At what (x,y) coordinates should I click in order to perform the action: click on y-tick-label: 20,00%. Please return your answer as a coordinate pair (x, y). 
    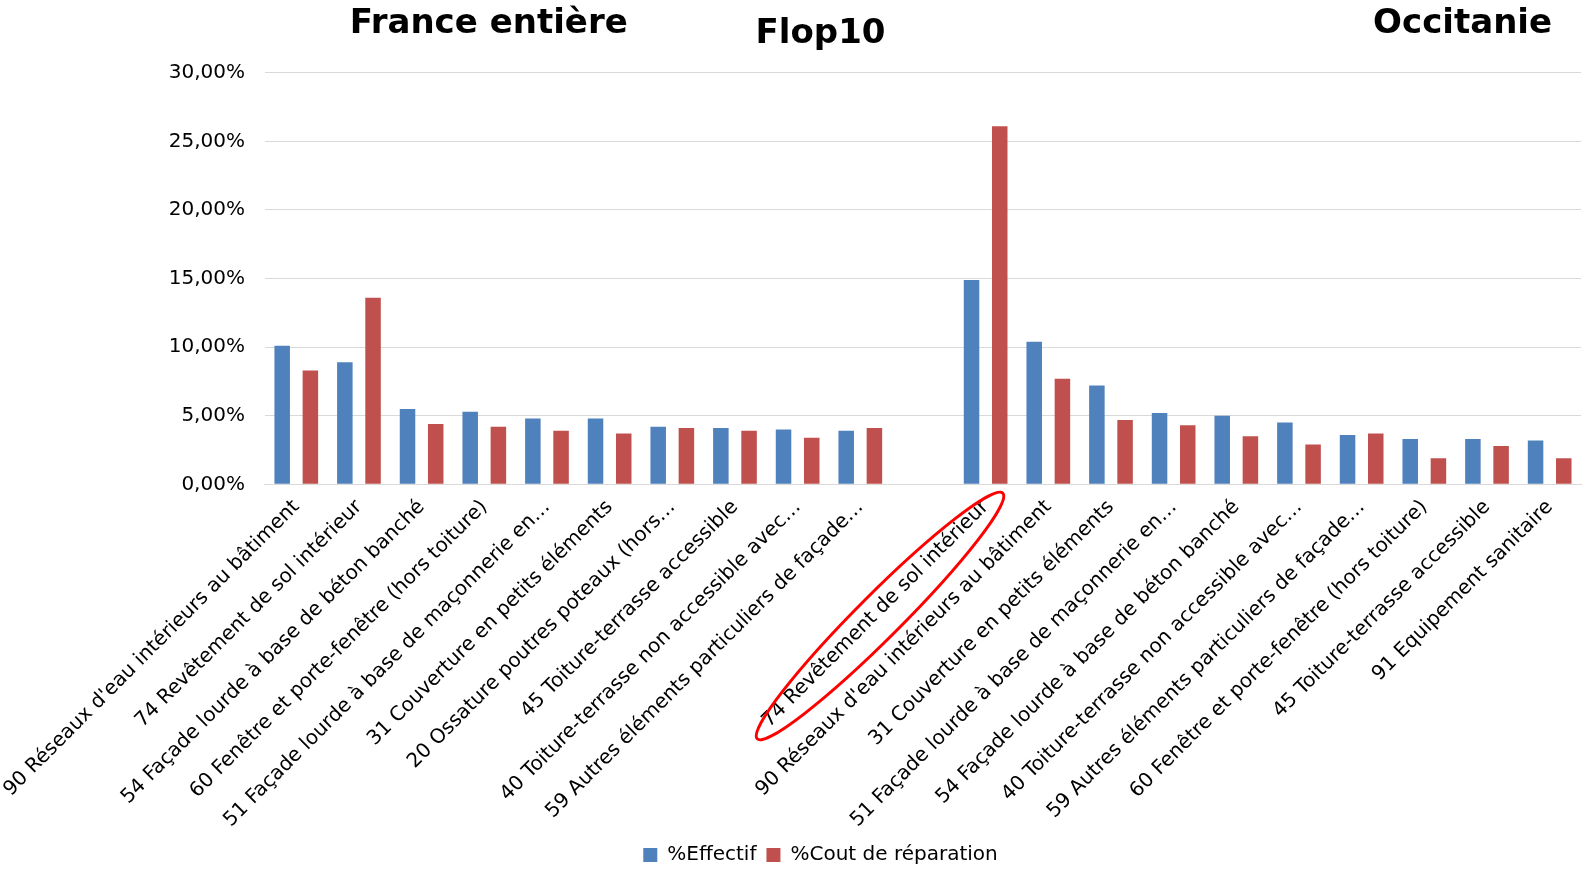
    Looking at the image, I should click on (206, 208).